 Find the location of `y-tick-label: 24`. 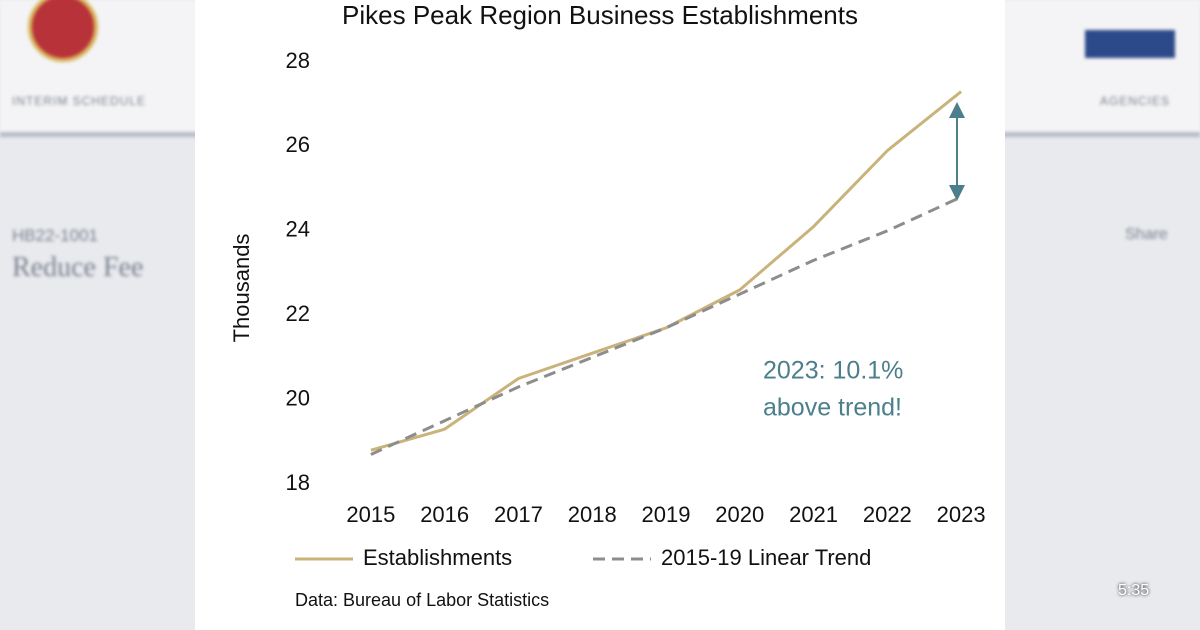

y-tick-label: 24 is located at coordinates (298, 229).